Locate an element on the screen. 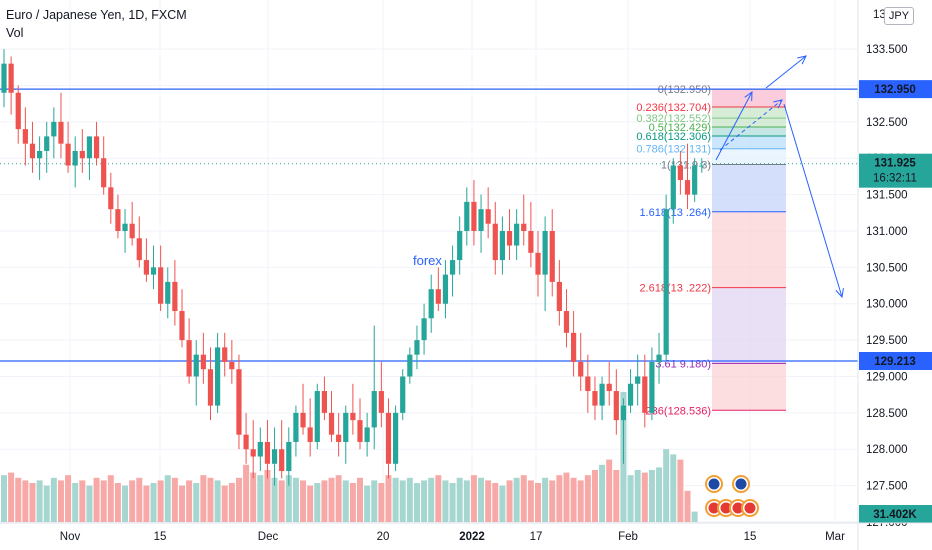  currency-badge: JPY is located at coordinates (899, 16).